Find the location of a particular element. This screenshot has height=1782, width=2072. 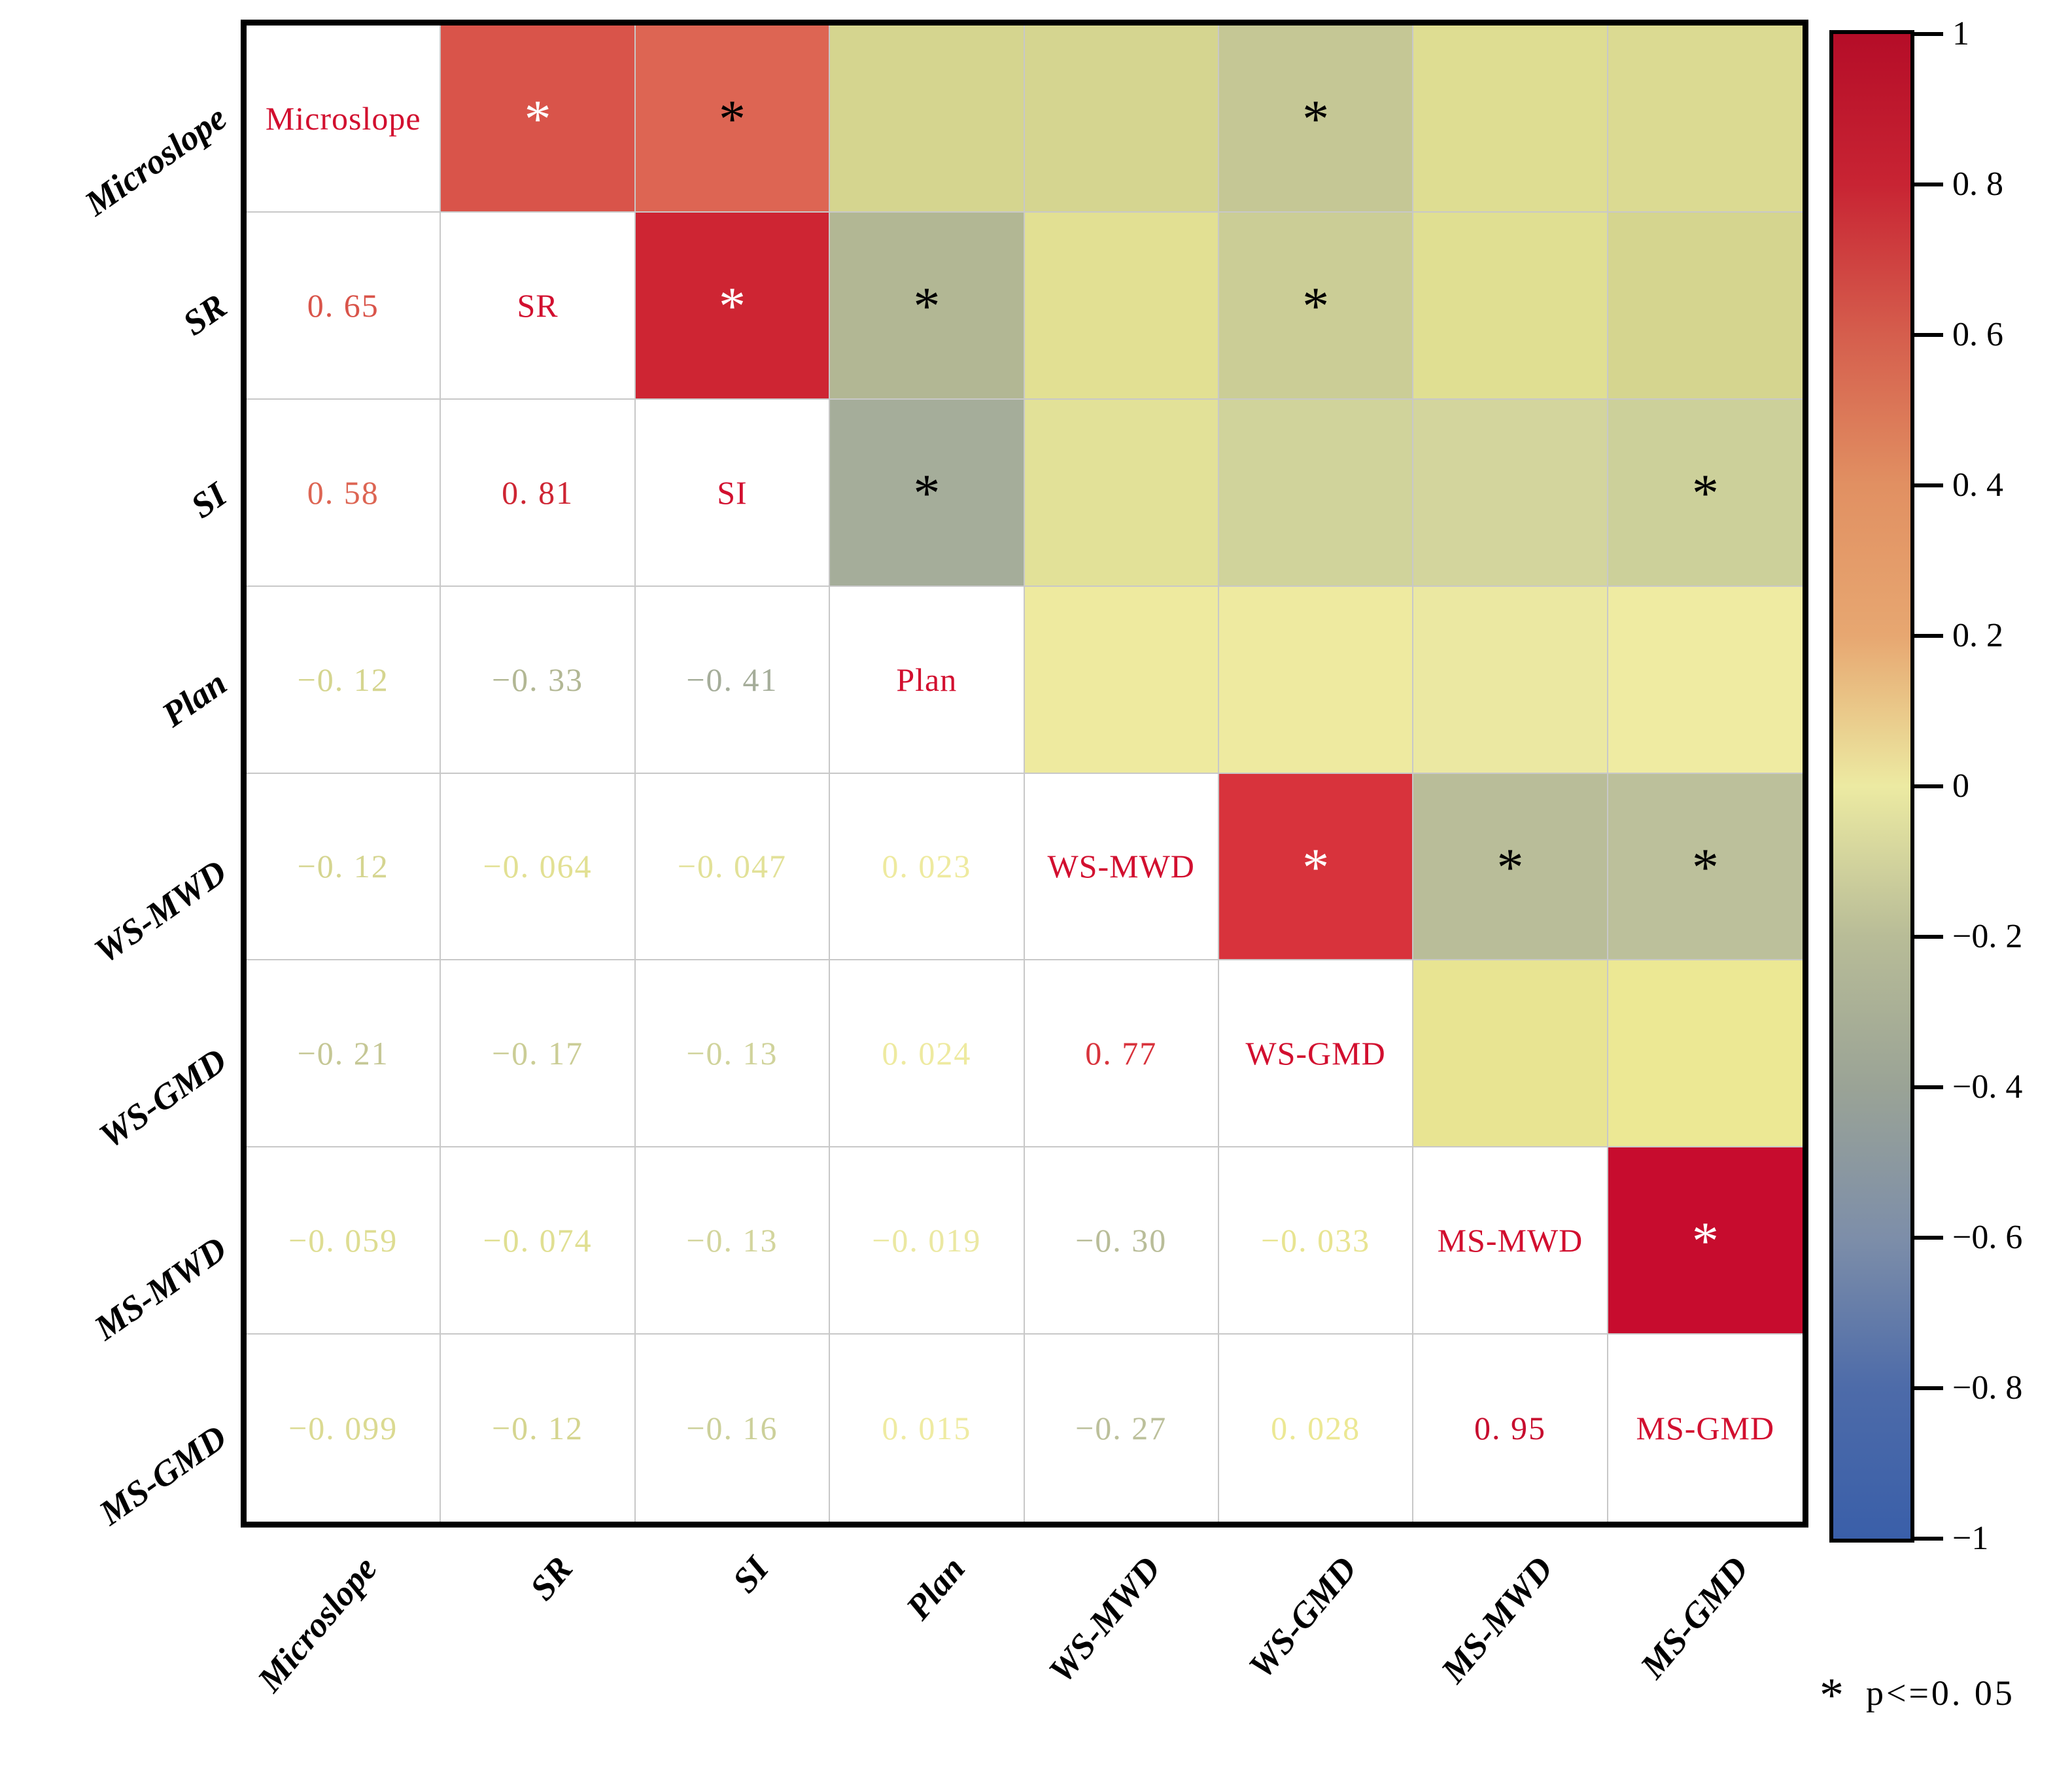

colorbar-tick-label: −1 is located at coordinates (1971, 1538).